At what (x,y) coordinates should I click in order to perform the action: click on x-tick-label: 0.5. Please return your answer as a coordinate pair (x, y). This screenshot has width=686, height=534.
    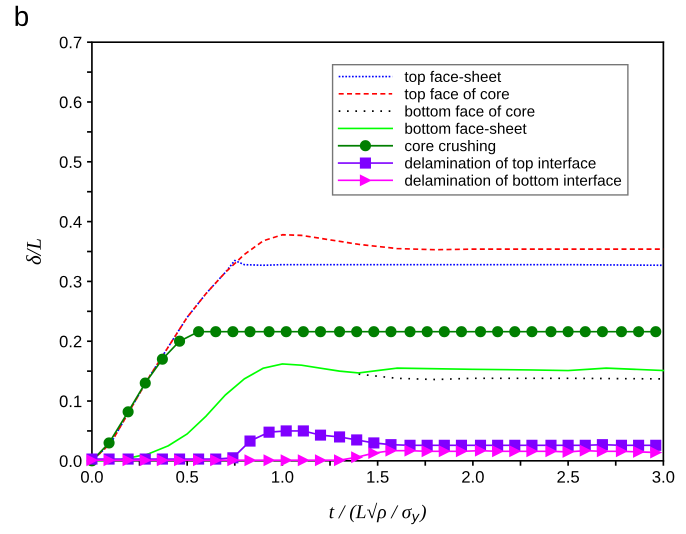
    Looking at the image, I should click on (187, 477).